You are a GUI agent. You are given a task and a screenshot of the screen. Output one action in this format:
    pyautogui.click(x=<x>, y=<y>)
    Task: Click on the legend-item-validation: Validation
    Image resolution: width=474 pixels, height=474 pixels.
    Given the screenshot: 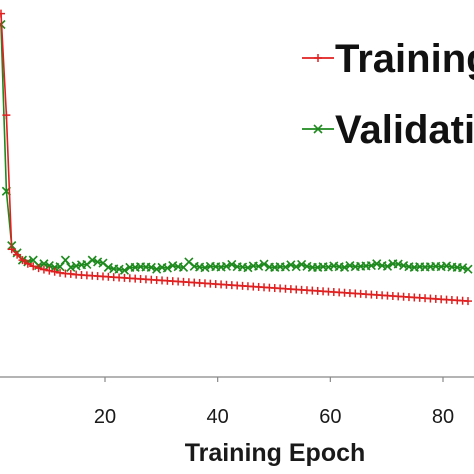 What is the action you would take?
    pyautogui.click(x=388, y=130)
    